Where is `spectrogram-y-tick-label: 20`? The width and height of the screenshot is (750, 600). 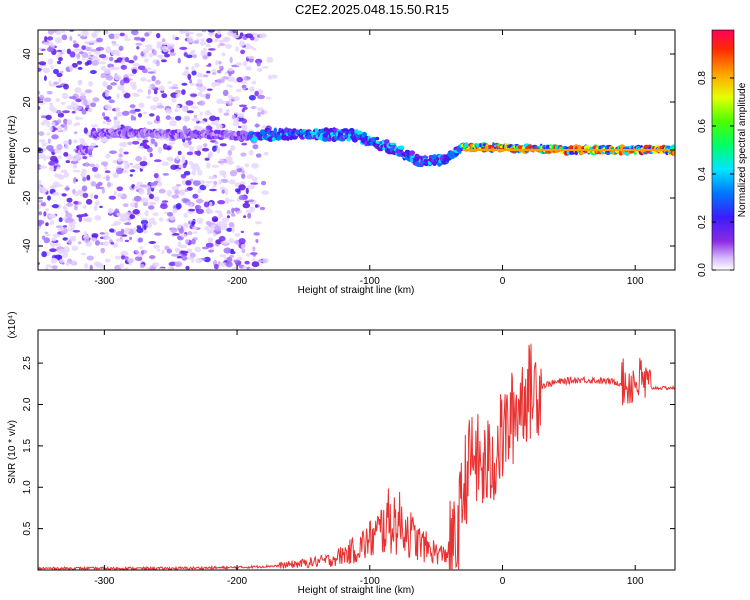
spectrogram-y-tick-label: 20 is located at coordinates (27, 102).